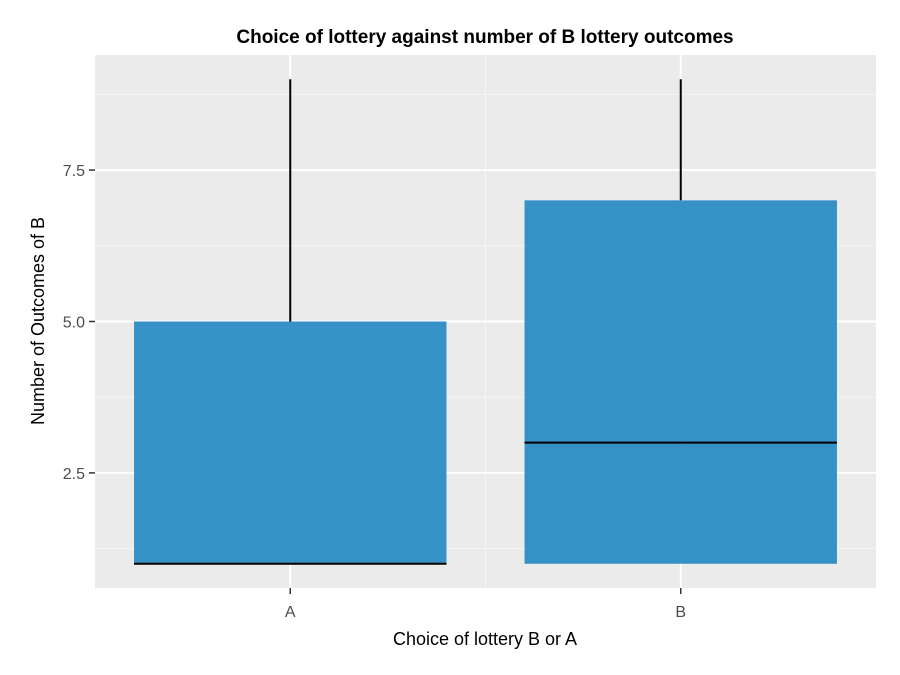 Image resolution: width=900 pixels, height=675 pixels. What do you see at coordinates (290, 612) in the screenshot?
I see `x-tick-label: A` at bounding box center [290, 612].